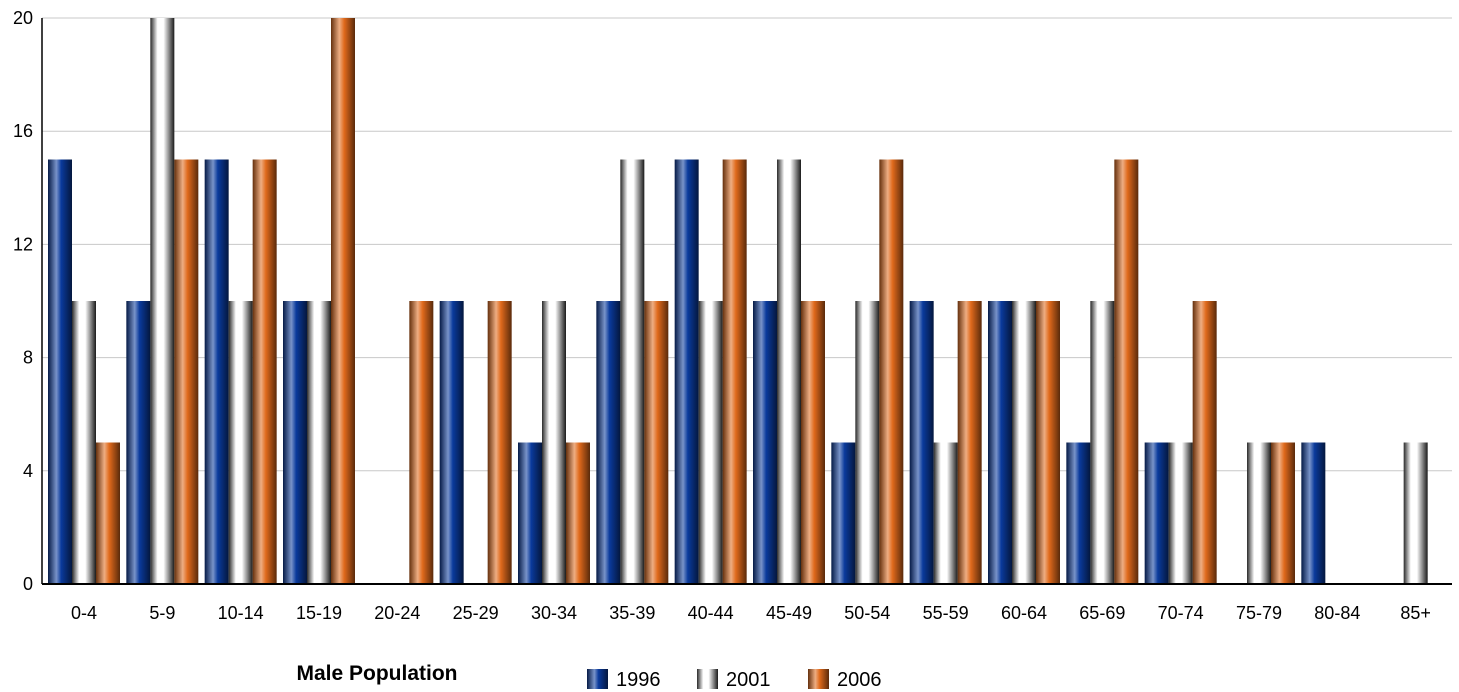  What do you see at coordinates (376, 673) in the screenshot?
I see `chart-title: Male Population` at bounding box center [376, 673].